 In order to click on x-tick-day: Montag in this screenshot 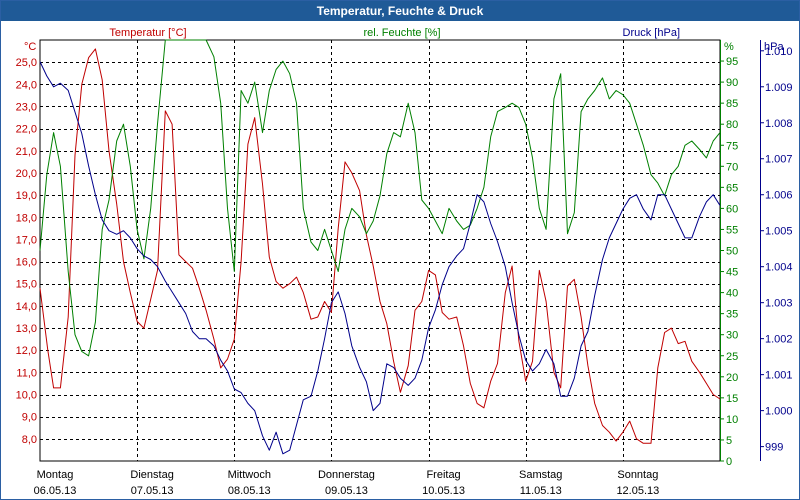, I will do `click(55, 475)`.